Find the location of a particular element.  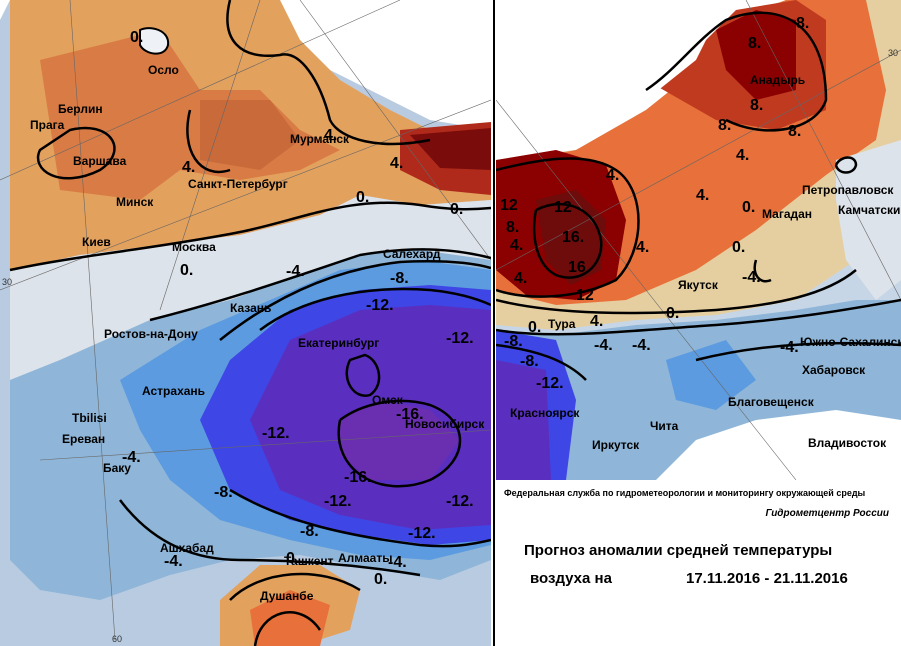

city-omsk: Омск is located at coordinates (388, 400).